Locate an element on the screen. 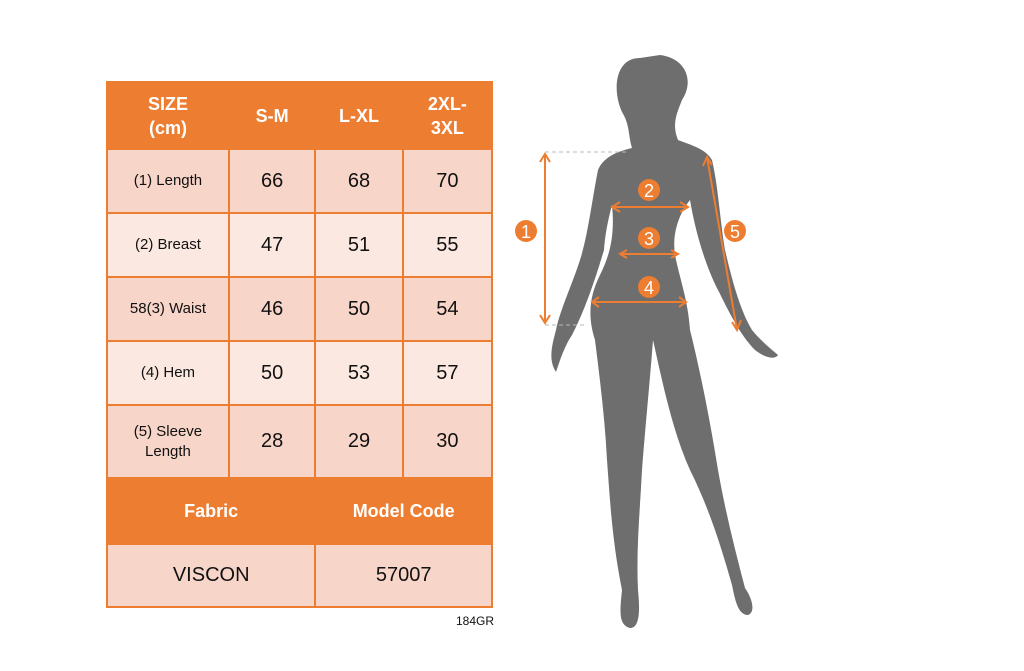 The width and height of the screenshot is (1024, 671). cell-value: 46 is located at coordinates (272, 309).